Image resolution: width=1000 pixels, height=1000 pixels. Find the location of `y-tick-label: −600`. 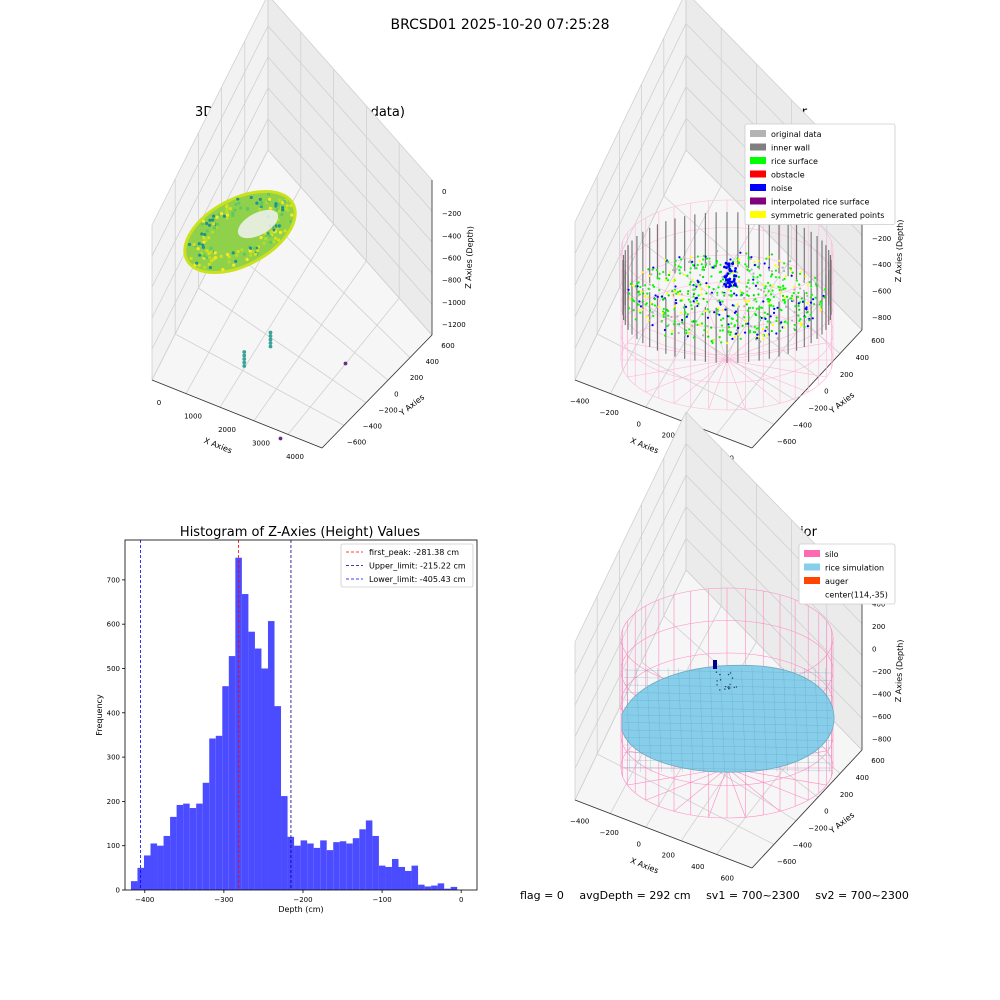

y-tick-label: −600 is located at coordinates (786, 862).